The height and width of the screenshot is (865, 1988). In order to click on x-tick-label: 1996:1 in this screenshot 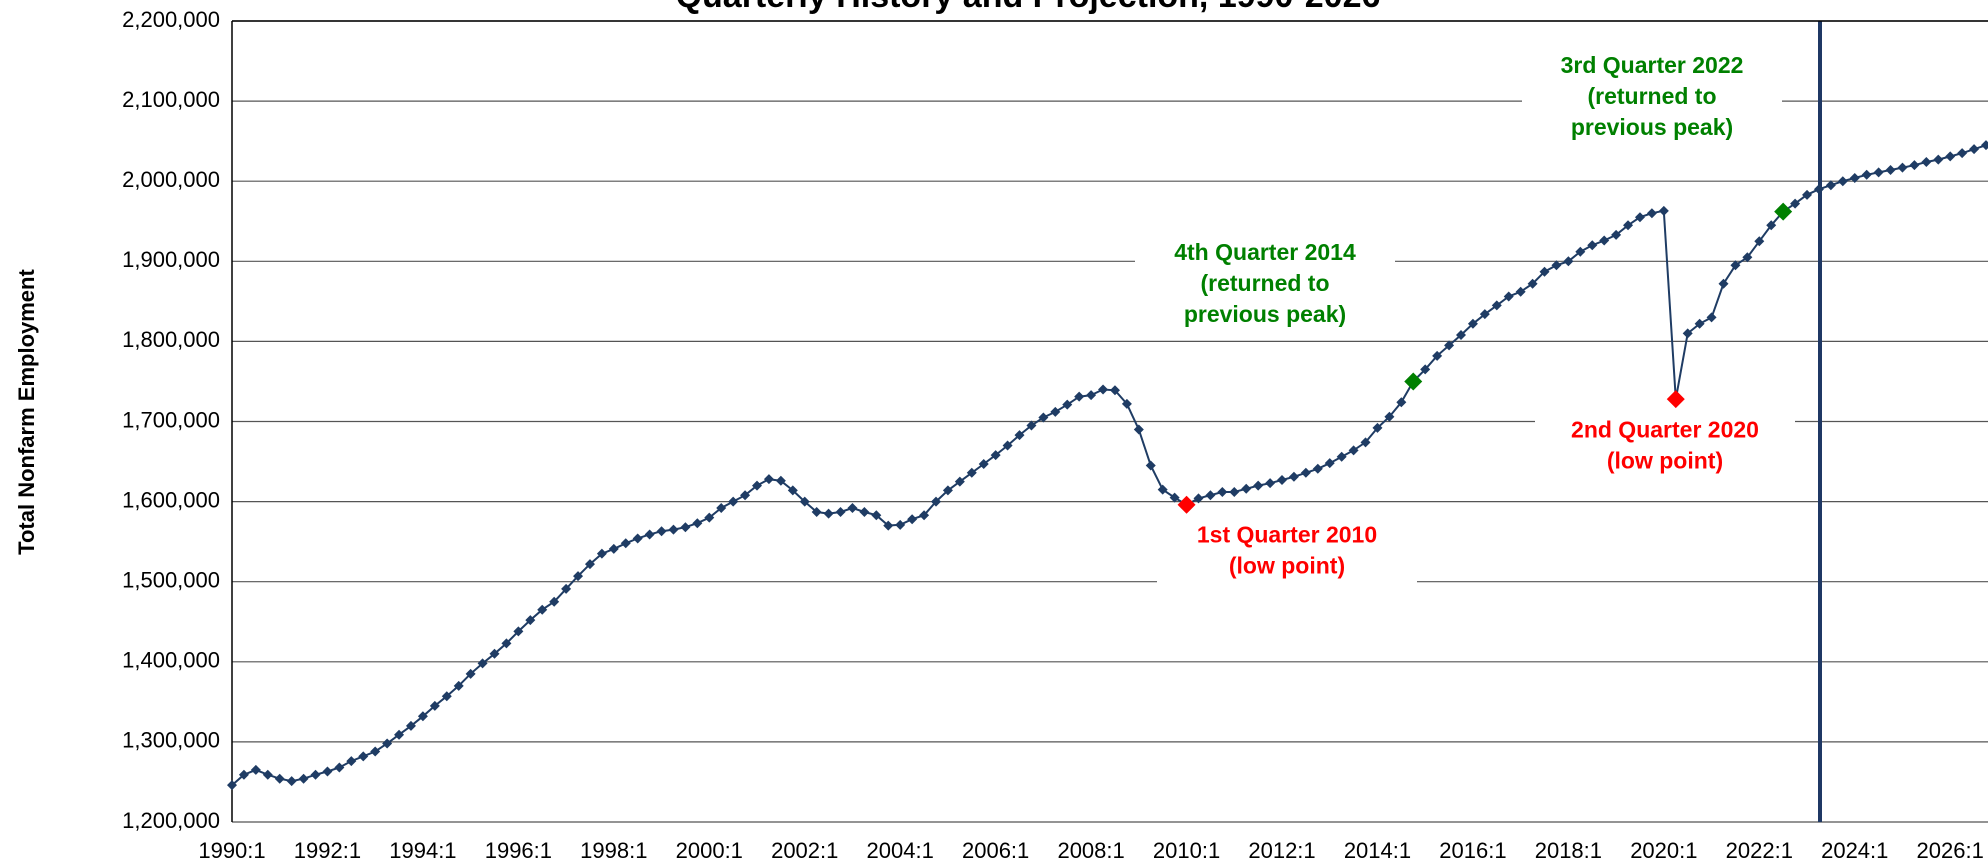, I will do `click(518, 850)`.